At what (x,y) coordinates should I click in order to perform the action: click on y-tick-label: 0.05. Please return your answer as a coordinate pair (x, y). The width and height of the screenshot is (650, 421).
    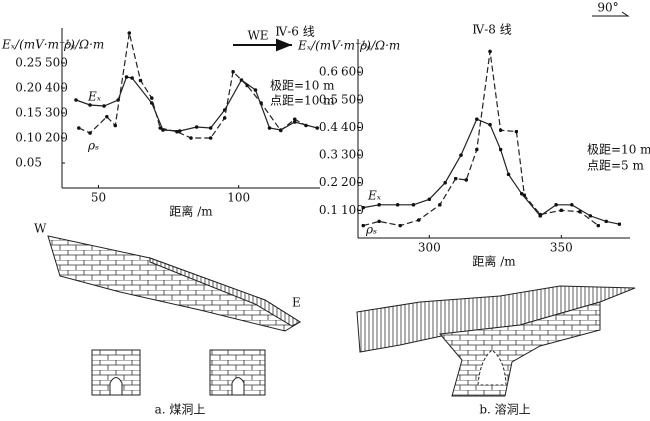
    Looking at the image, I should click on (28, 163).